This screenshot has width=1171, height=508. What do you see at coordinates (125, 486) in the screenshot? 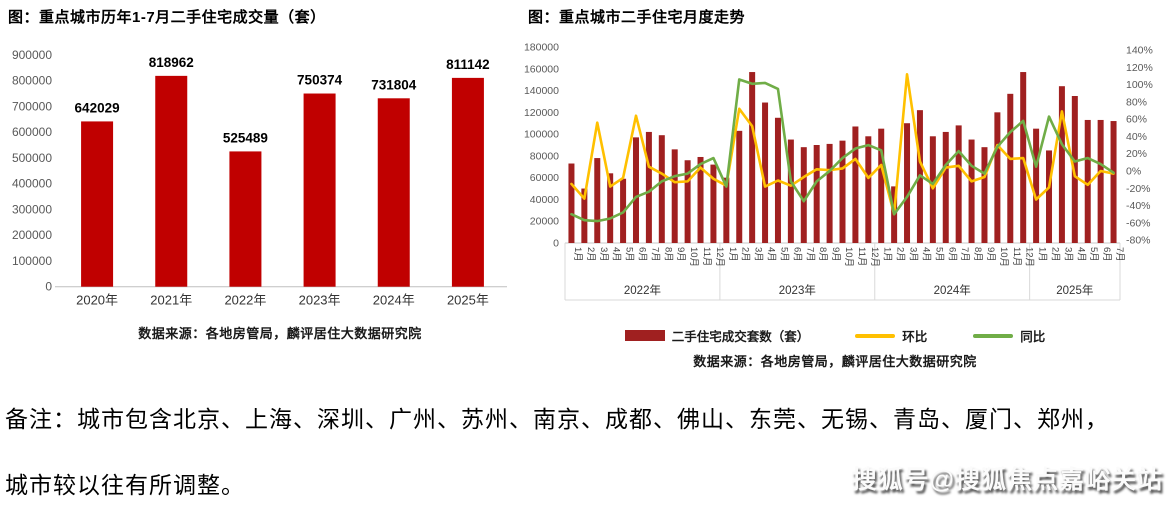
I see `footnote-line-2: 城市较以往有所调整。` at bounding box center [125, 486].